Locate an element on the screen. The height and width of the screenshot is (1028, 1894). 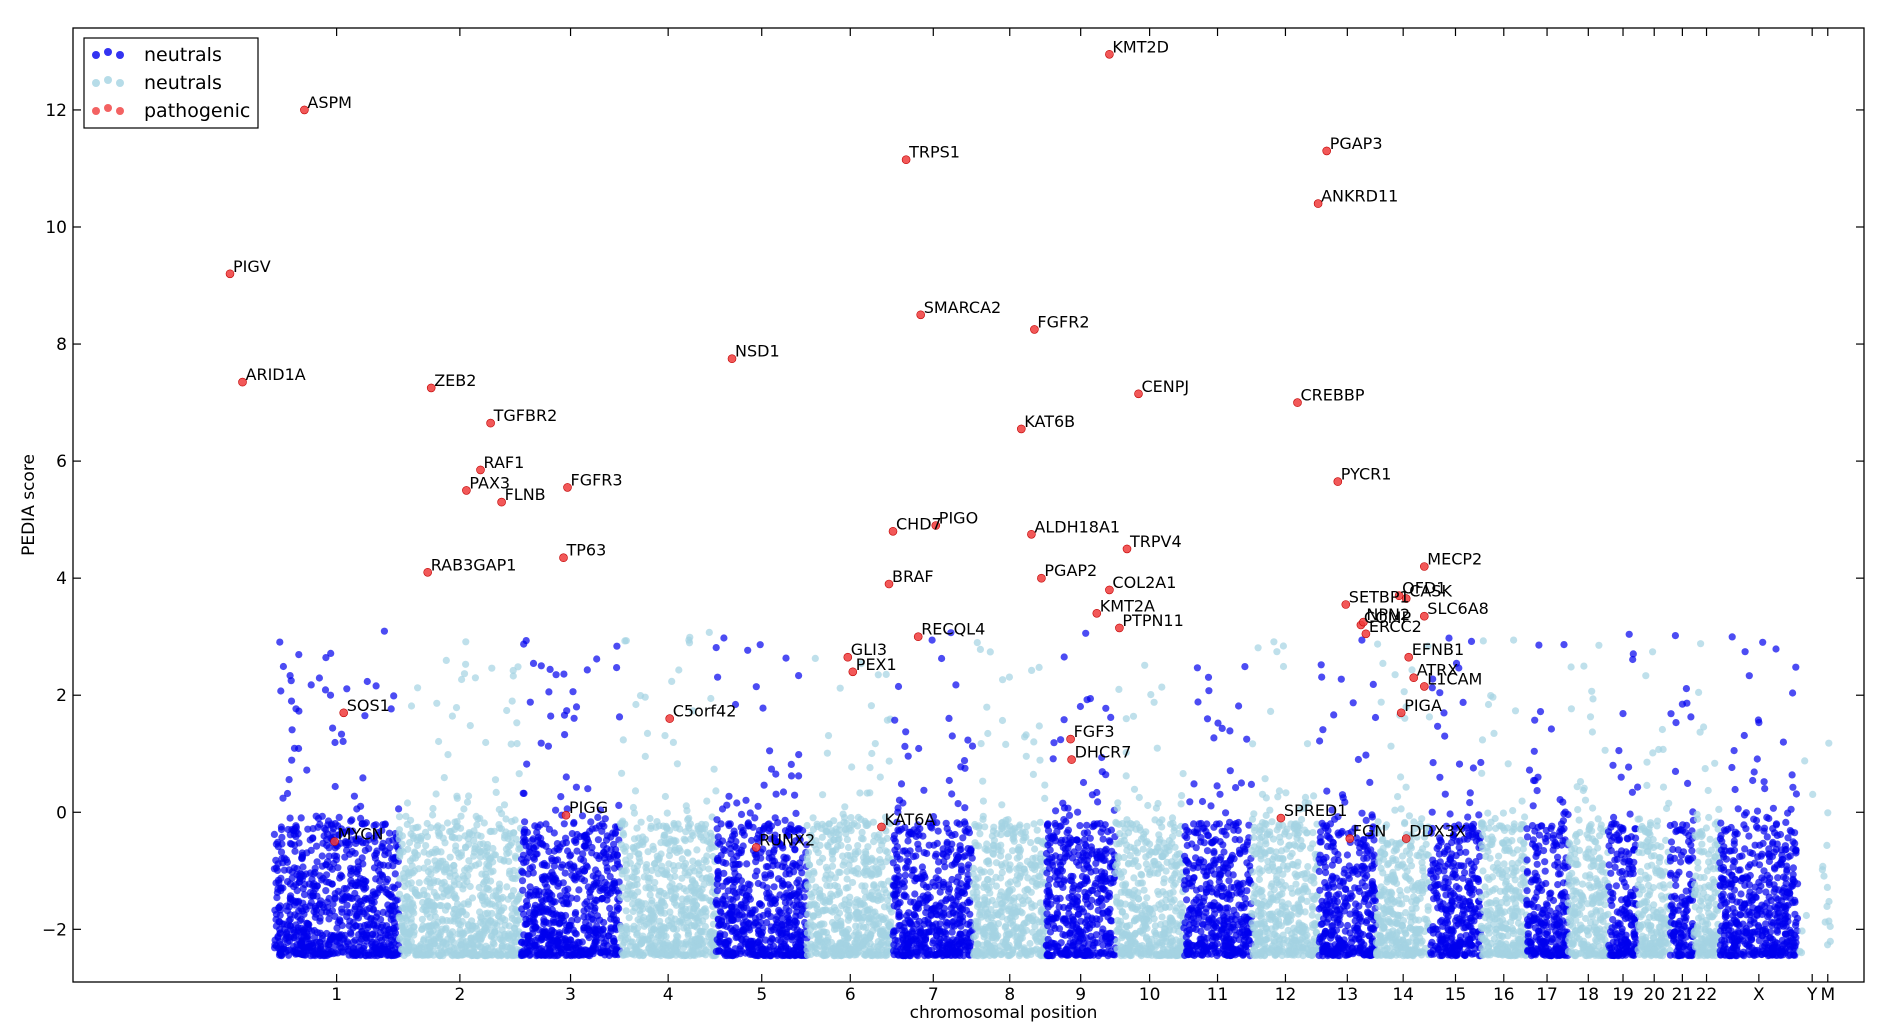
chromosome-8-neutral-points is located at coordinates (1009, 799).